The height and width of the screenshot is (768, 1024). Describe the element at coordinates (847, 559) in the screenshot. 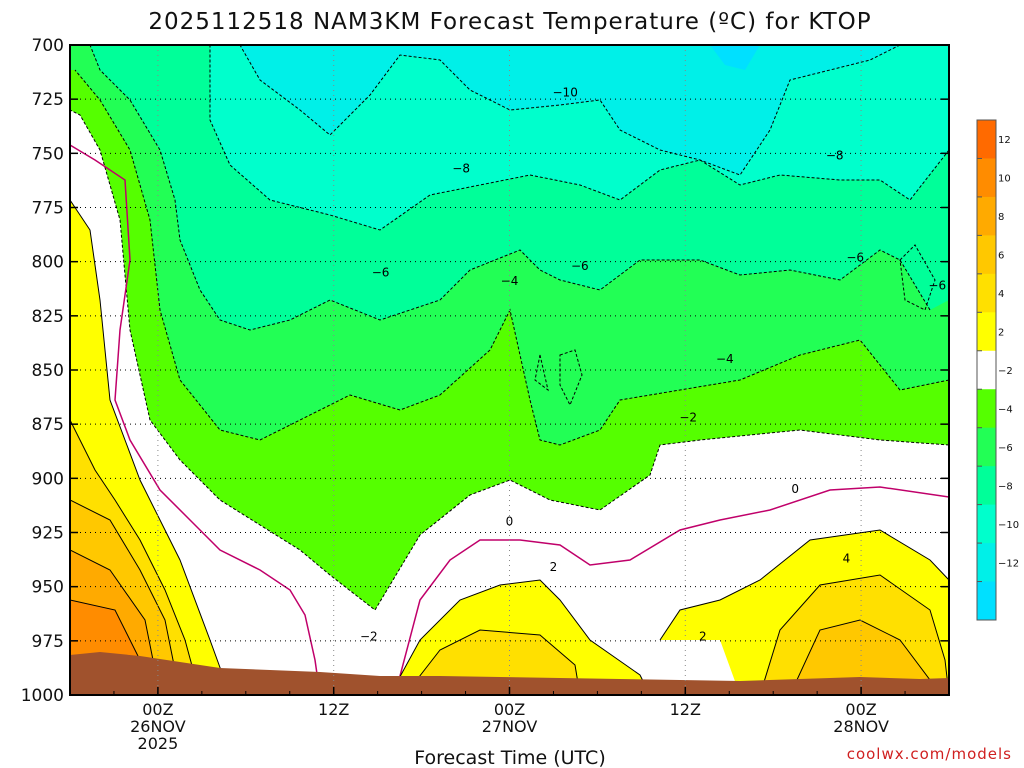

I see `contour-label: 4` at that location.